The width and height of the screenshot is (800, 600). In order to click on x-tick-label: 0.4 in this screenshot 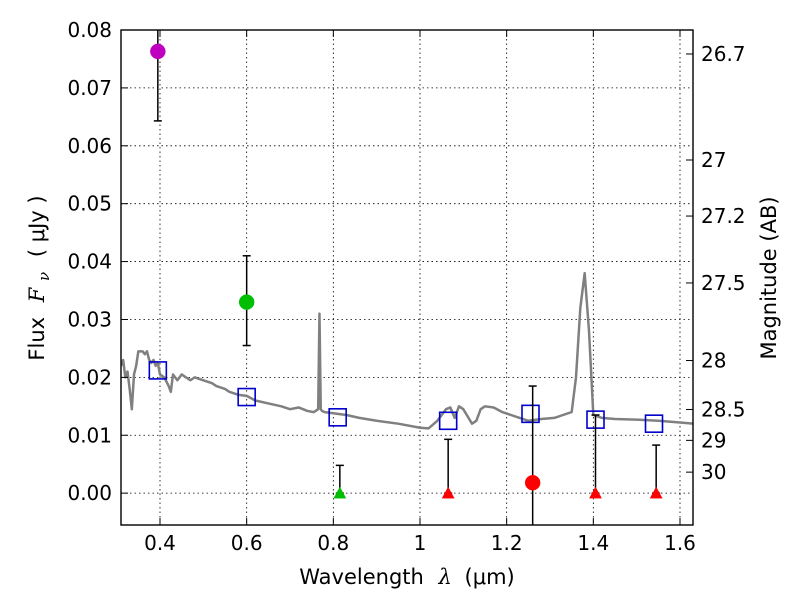, I will do `click(160, 543)`.